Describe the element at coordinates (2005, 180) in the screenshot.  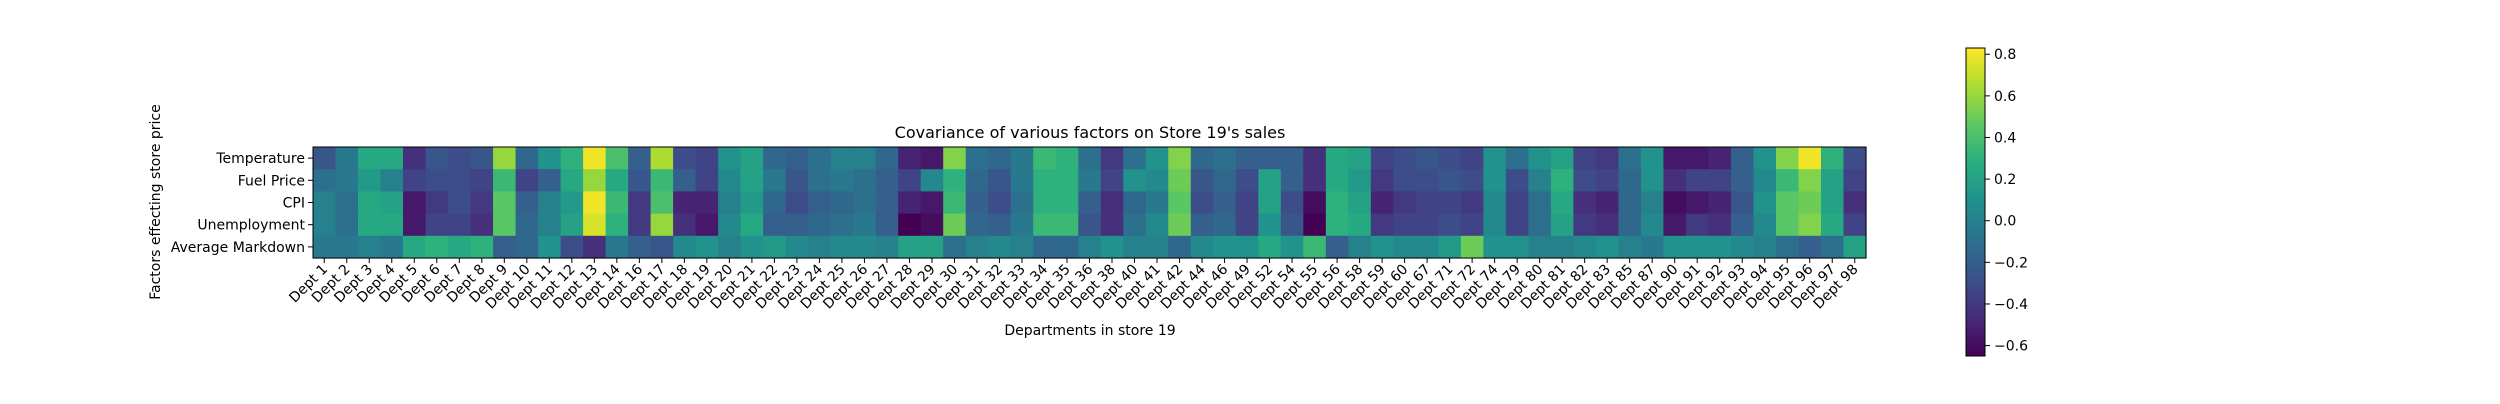
I see `colorbar-tick-label: 0.2` at that location.